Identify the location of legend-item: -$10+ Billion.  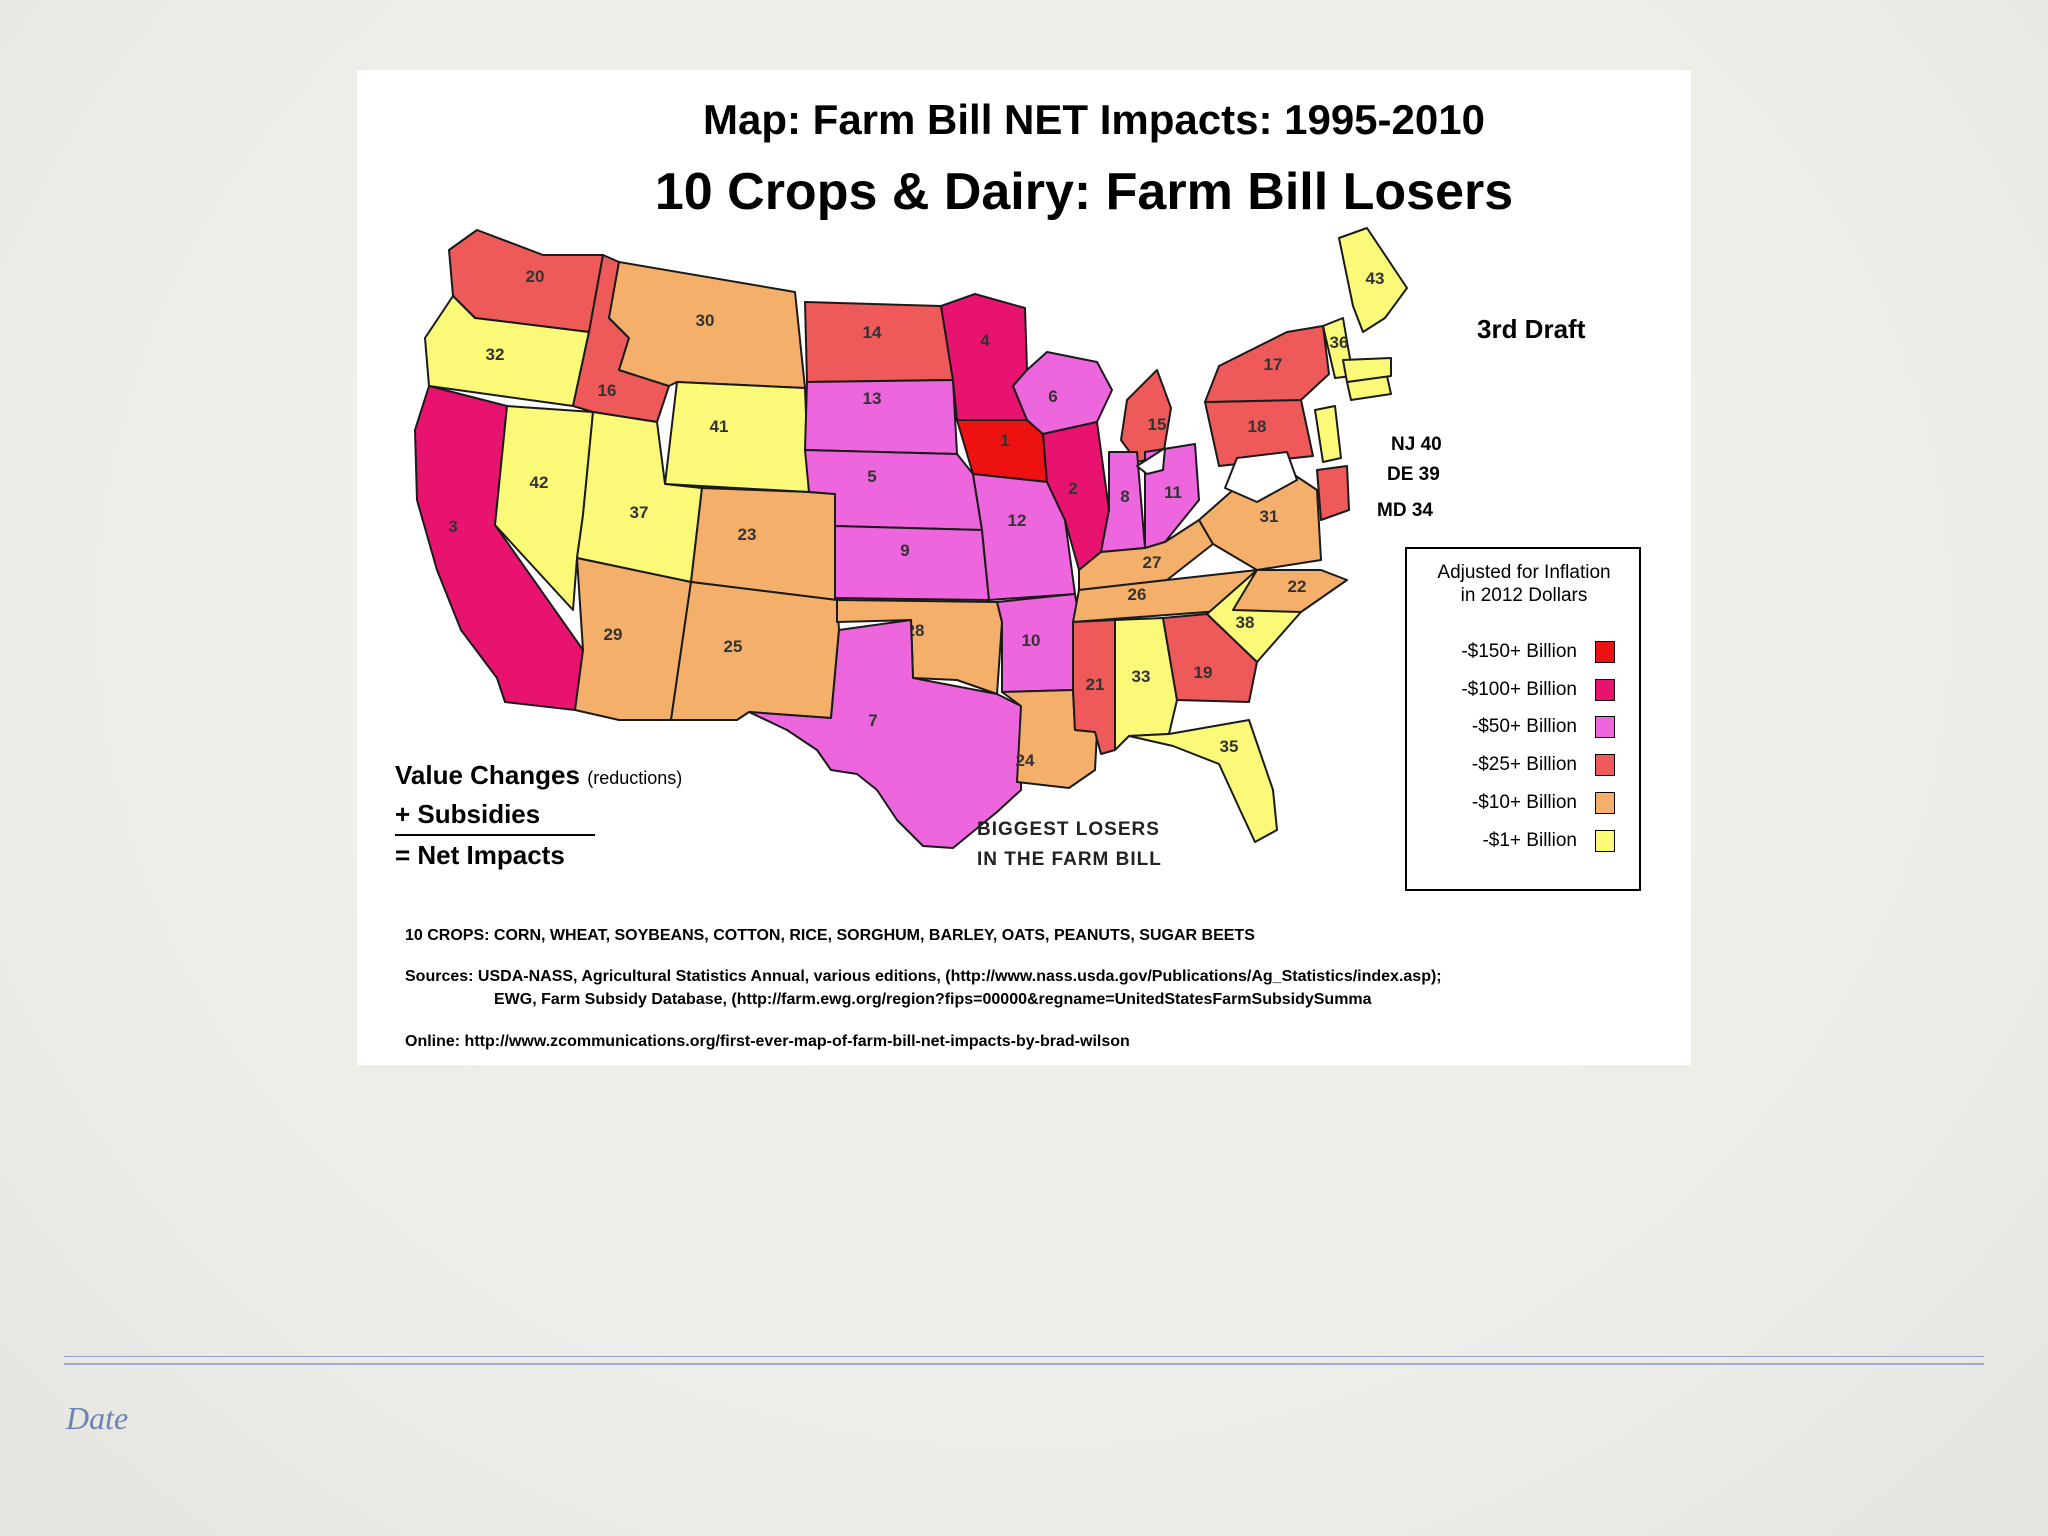
(1543, 803).